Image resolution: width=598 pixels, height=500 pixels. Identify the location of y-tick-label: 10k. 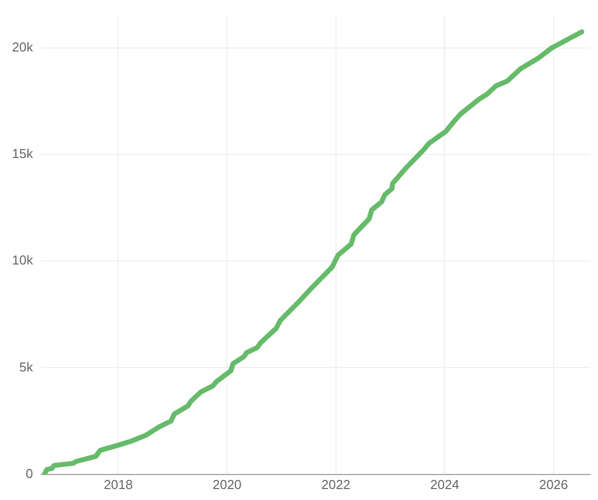
(23, 260).